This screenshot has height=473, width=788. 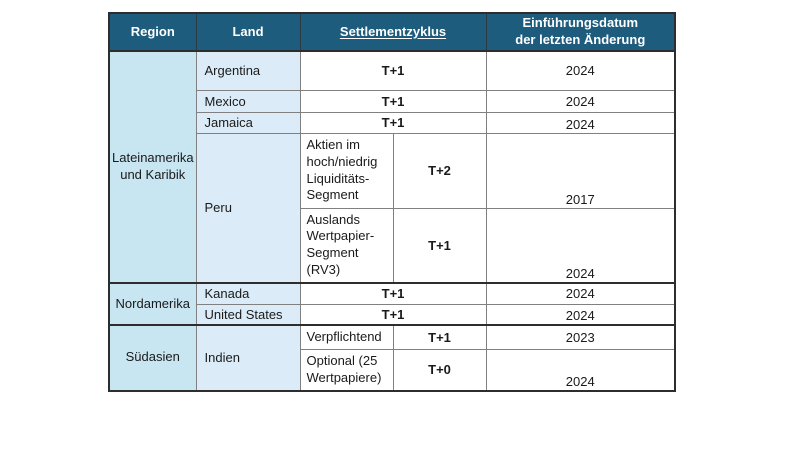 I want to click on segment-indien-verpflichtend: Verpflichtend, so click(x=346, y=337).